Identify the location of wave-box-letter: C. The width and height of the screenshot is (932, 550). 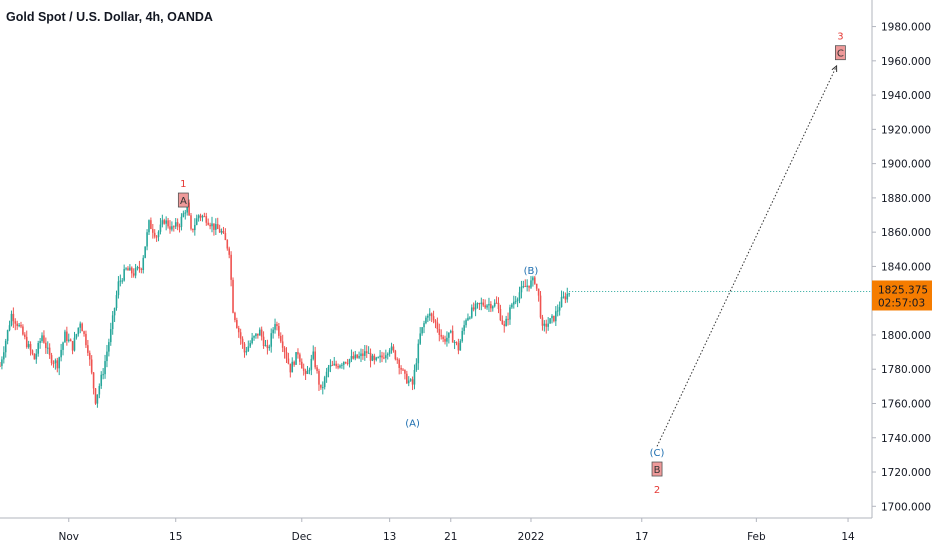
(840, 54).